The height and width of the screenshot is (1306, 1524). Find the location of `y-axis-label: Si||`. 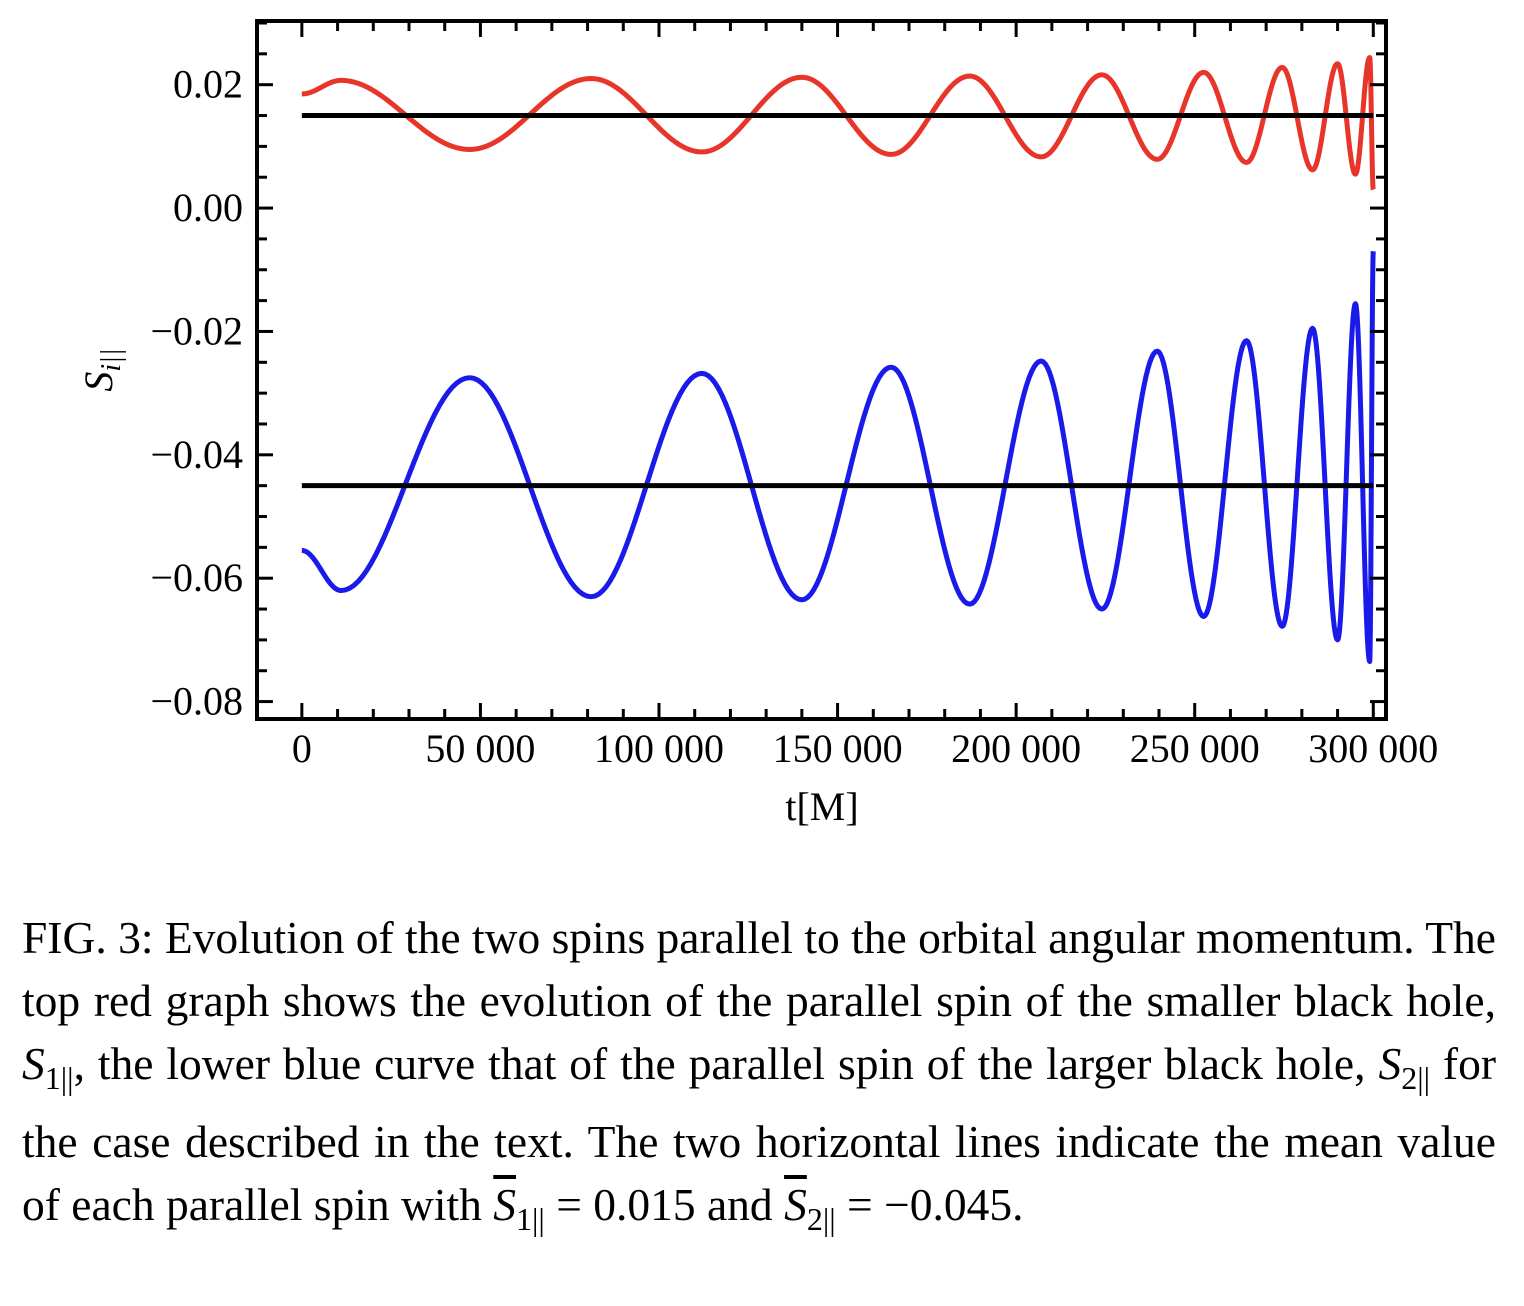

y-axis-label: Si|| is located at coordinates (101, 369).